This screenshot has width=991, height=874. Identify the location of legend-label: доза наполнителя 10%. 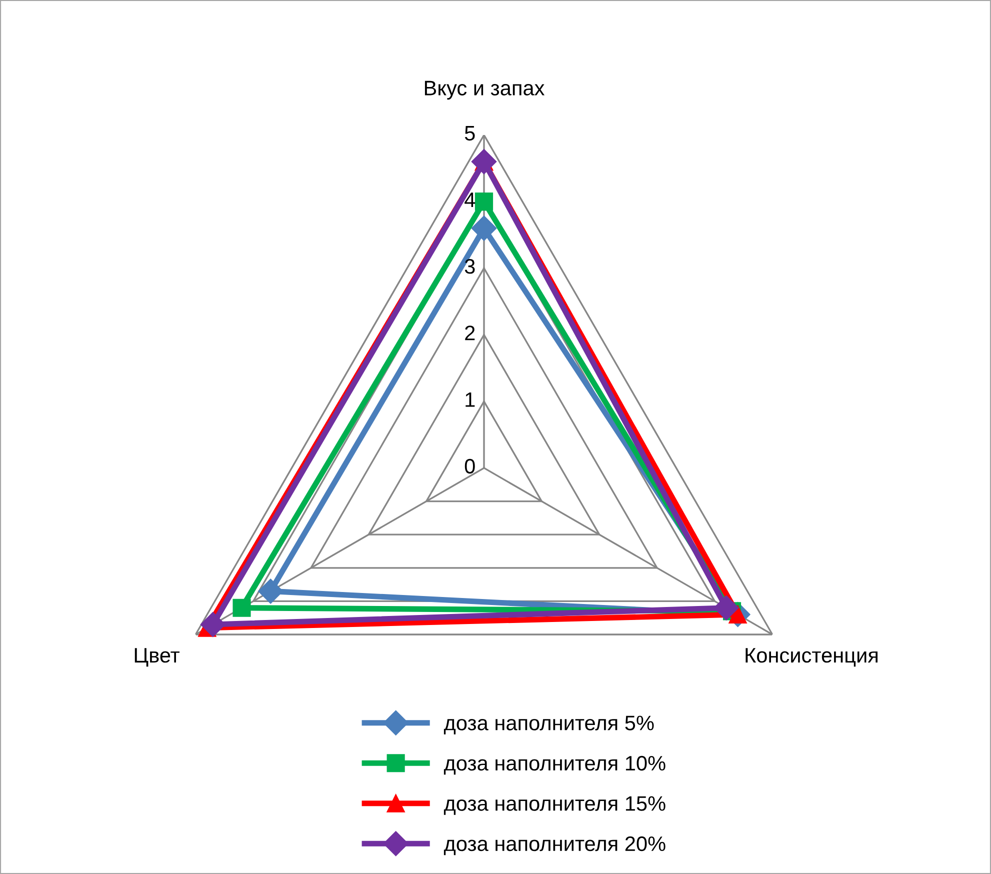
(555, 765).